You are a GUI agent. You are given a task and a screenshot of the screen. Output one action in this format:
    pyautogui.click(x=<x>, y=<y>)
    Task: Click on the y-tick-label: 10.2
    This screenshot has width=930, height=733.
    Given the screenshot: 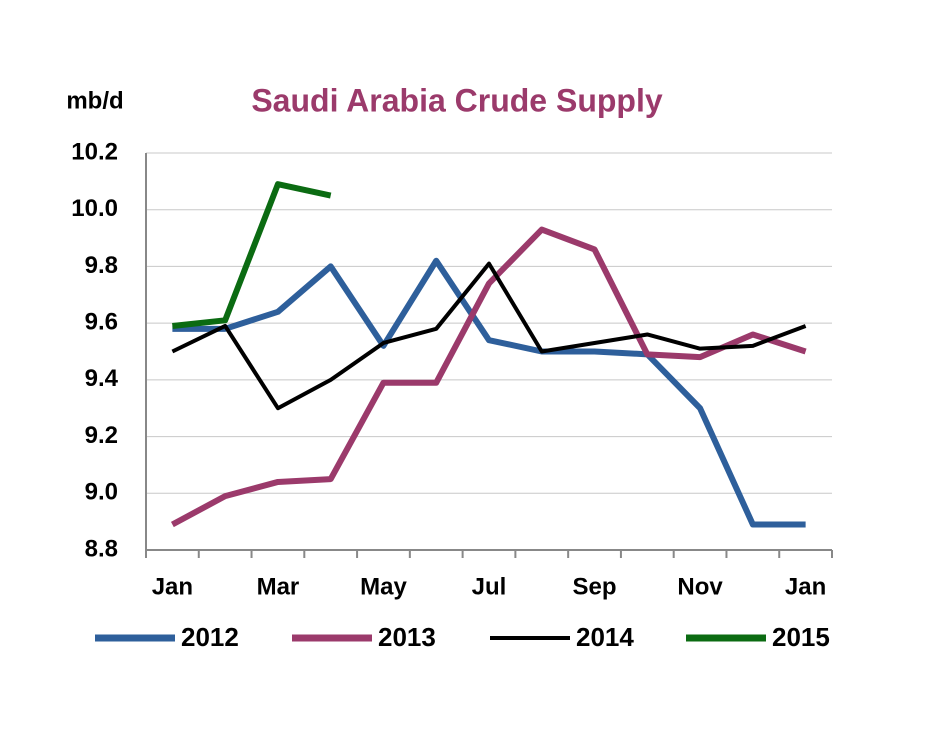 What is the action you would take?
    pyautogui.click(x=94, y=151)
    